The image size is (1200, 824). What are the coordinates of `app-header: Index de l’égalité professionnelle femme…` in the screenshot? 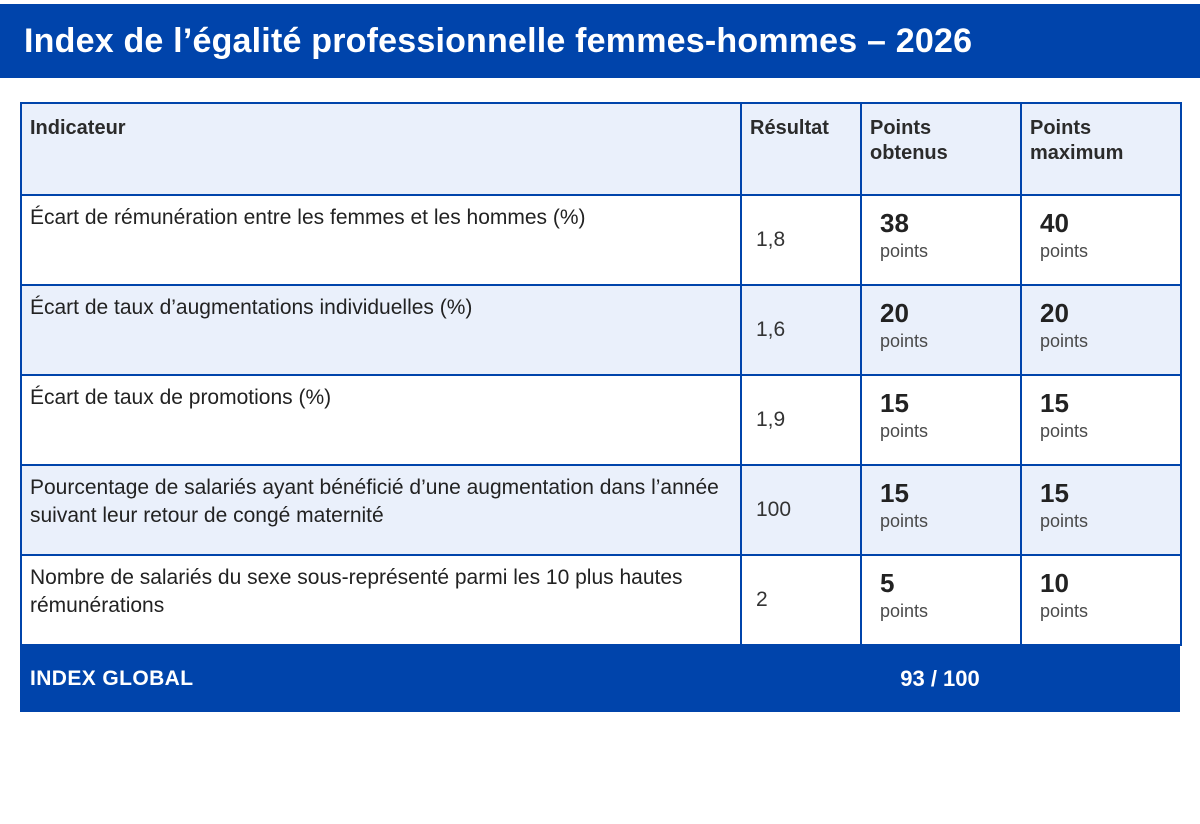 It's located at (600, 41).